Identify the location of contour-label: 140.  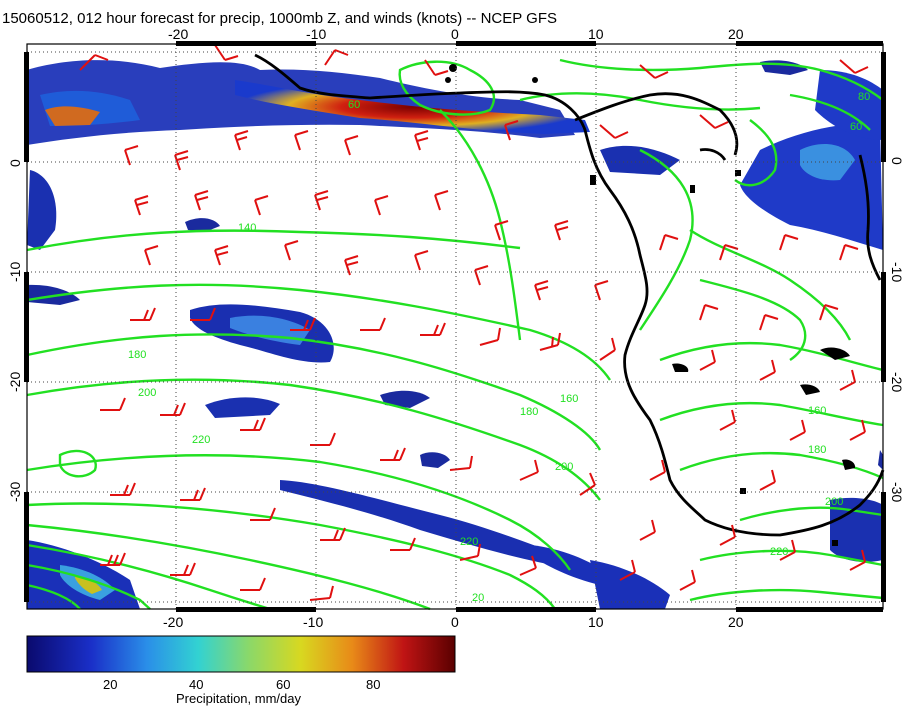
(247, 228).